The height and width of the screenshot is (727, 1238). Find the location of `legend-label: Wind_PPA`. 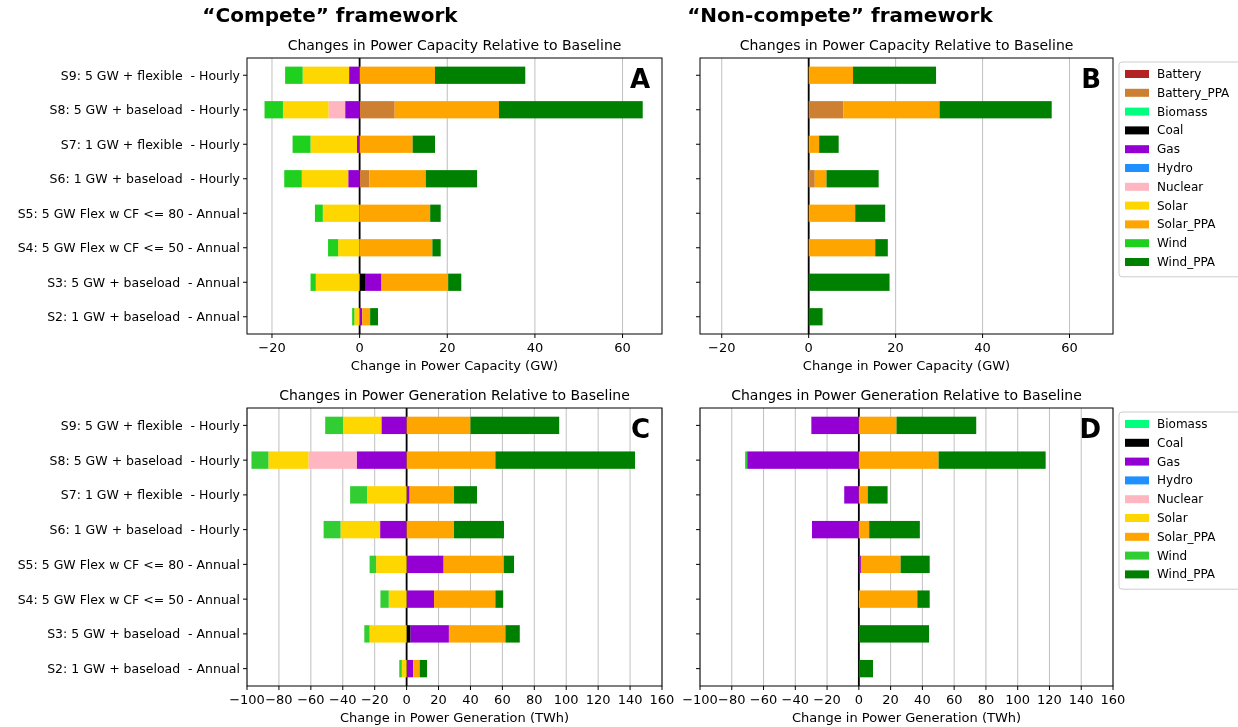

legend-label: Wind_PPA is located at coordinates (1186, 574).